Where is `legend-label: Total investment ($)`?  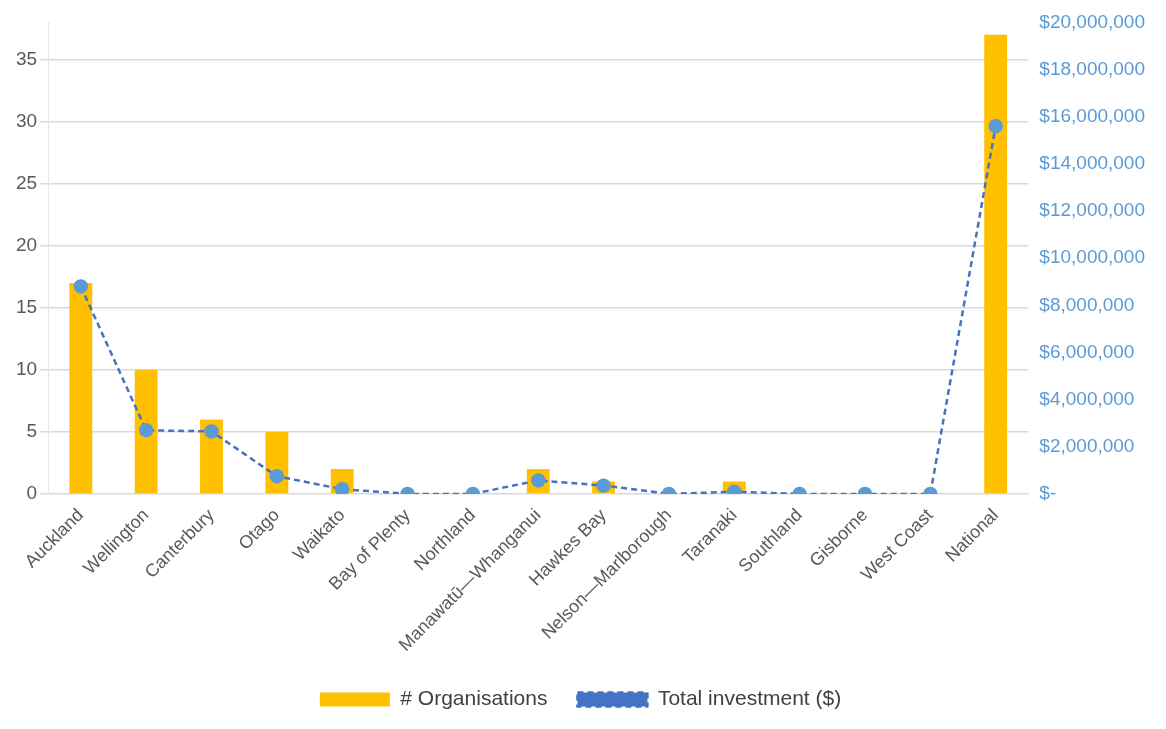 legend-label: Total investment ($) is located at coordinates (749, 698).